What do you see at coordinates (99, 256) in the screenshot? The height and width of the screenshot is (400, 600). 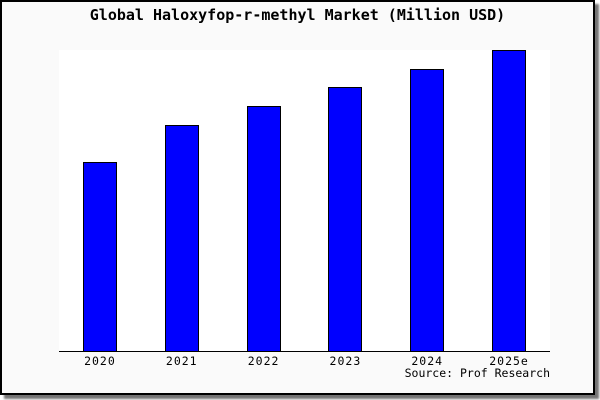 I see `bar-2020` at bounding box center [99, 256].